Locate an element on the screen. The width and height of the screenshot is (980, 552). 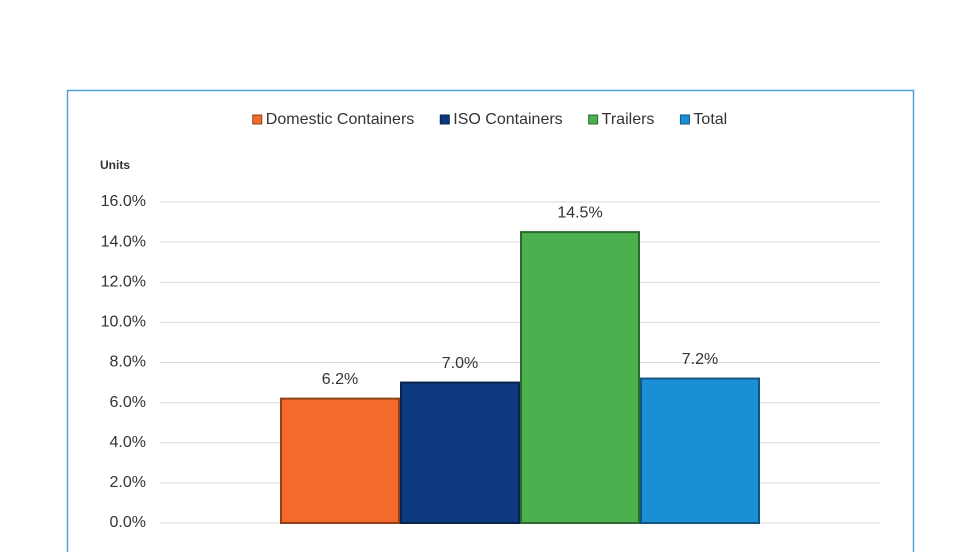
legend-label: Domestic Containers is located at coordinates (340, 119).